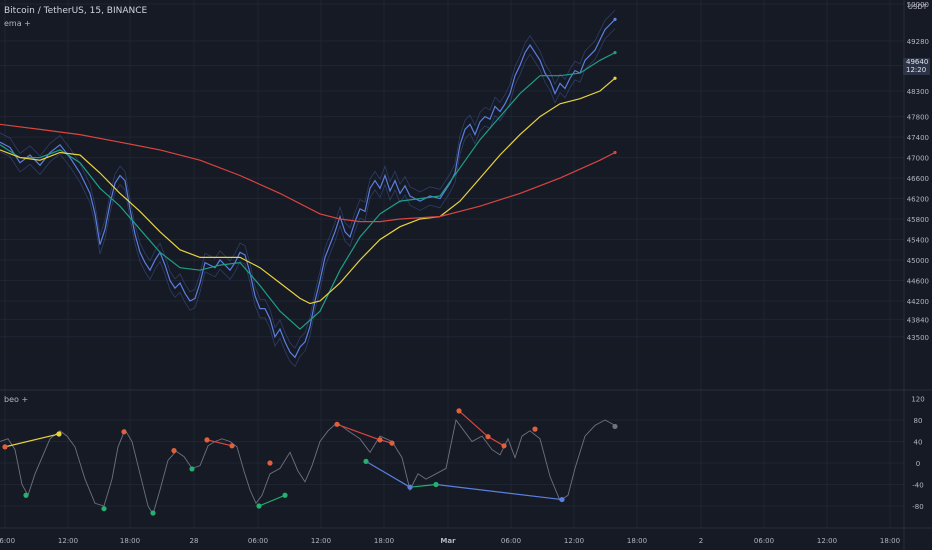 The height and width of the screenshot is (550, 932). Describe the element at coordinates (917, 400) in the screenshot. I see `osc-y-tick-label: 120` at that location.